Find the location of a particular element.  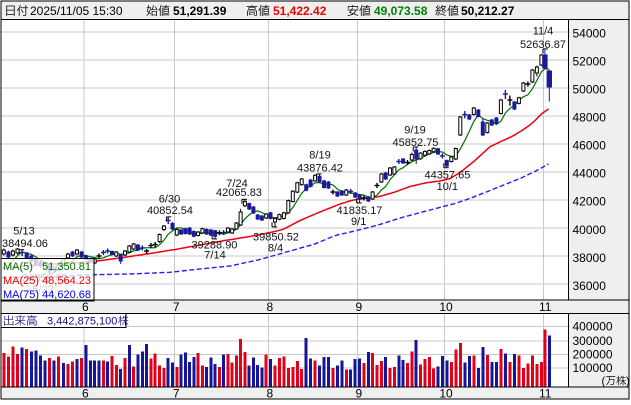

svg-text: 50,212.27 is located at coordinates (488, 11).